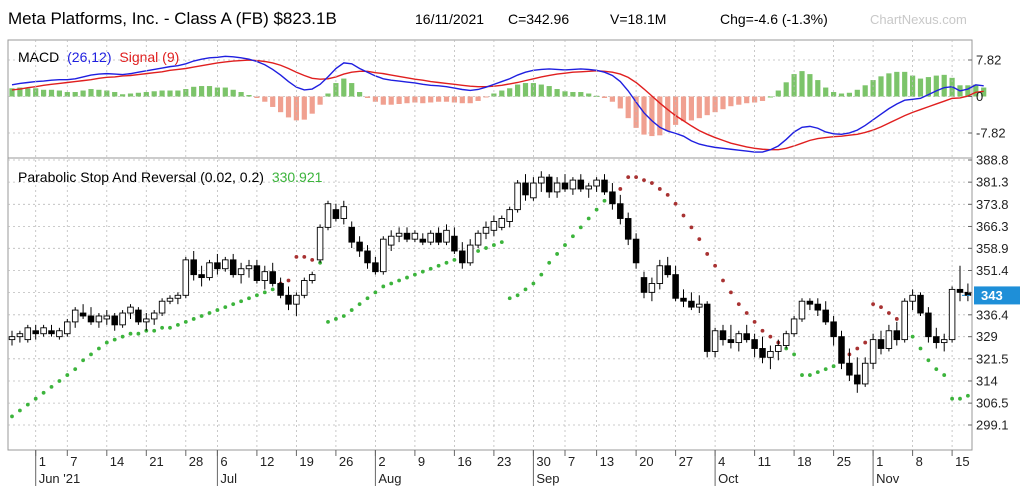 The width and height of the screenshot is (1024, 490). I want to click on x-tick-label: 4, so click(721, 461).